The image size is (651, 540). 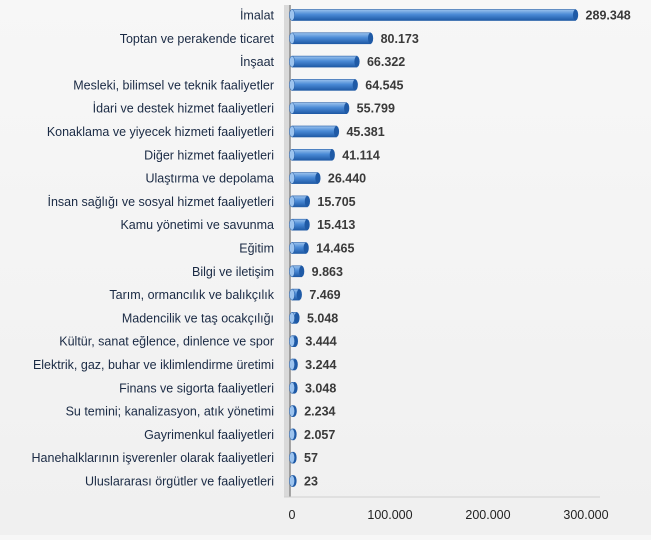 I want to click on value-label: 66.322, so click(x=386, y=62).